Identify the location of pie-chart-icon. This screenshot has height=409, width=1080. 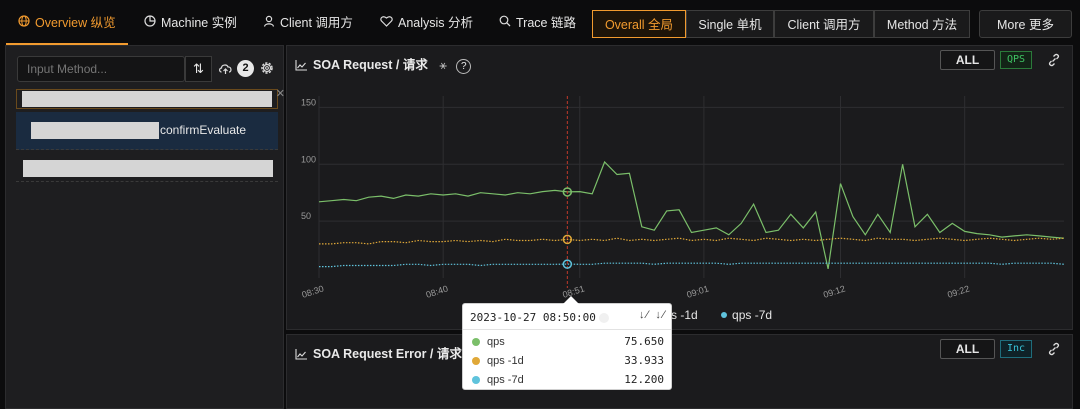
(150, 23).